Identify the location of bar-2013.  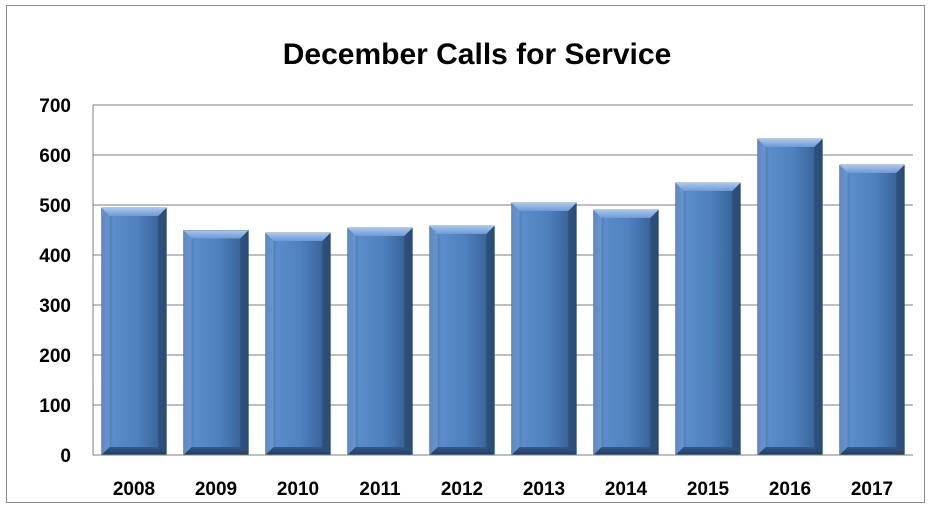
(544, 329).